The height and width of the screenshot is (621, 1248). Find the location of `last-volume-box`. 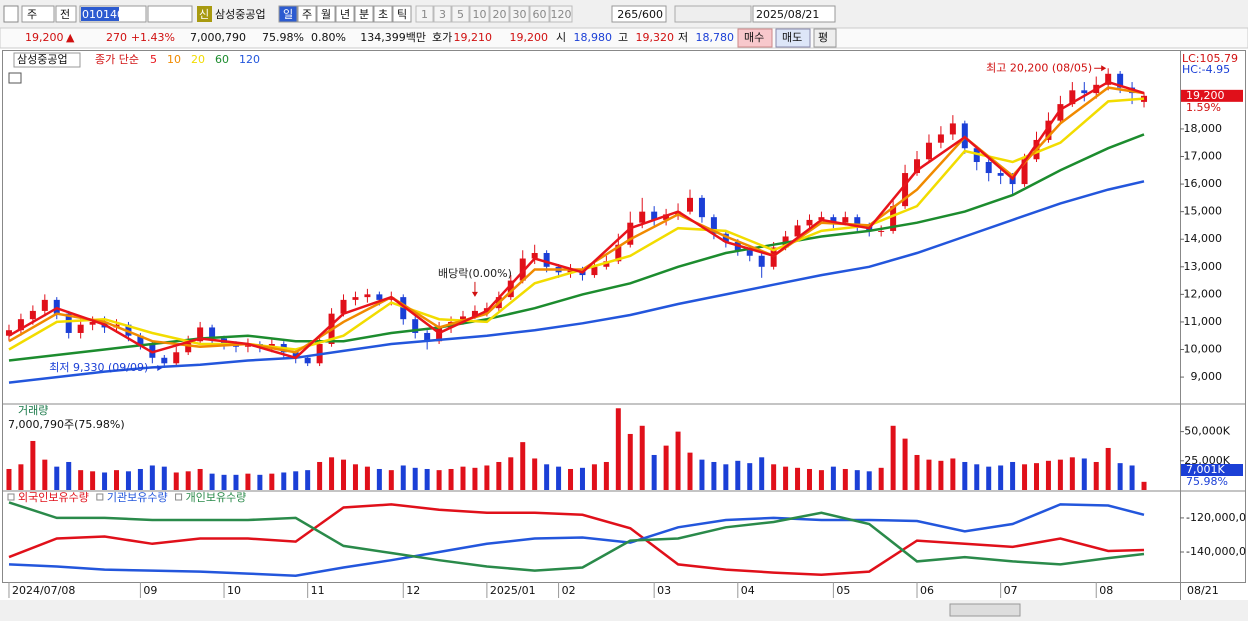

last-volume-box is located at coordinates (1212, 470).